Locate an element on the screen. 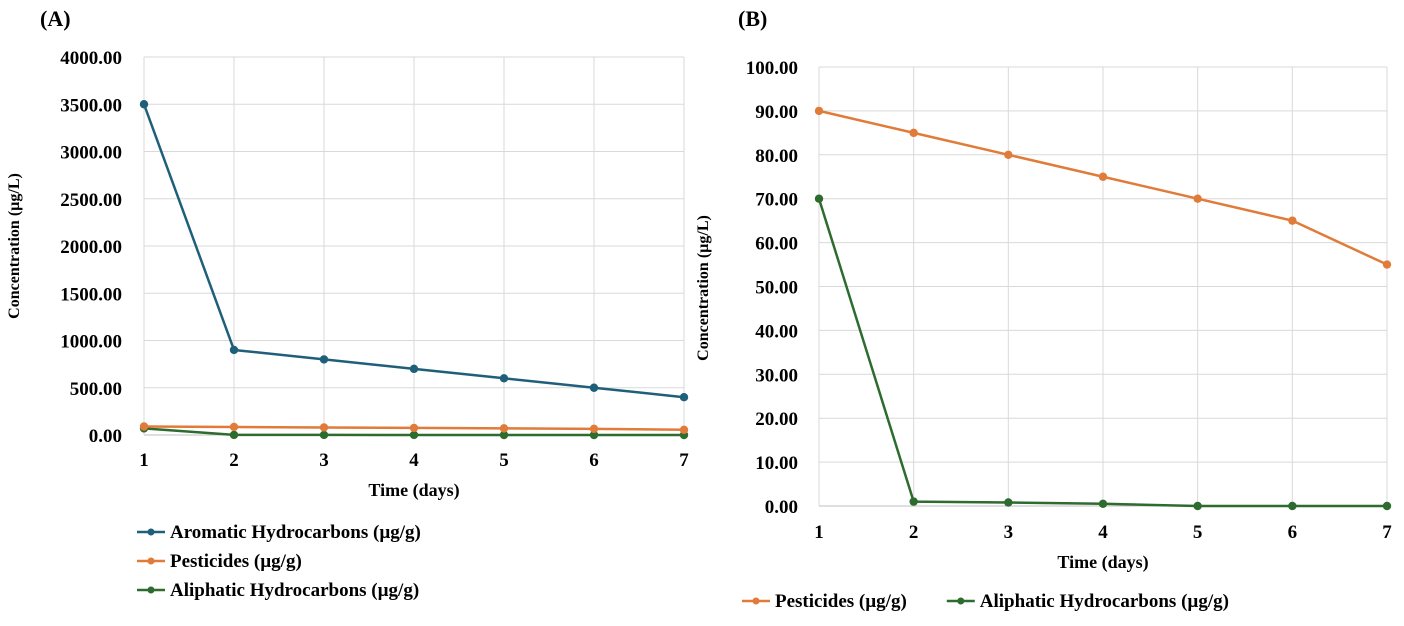 This screenshot has width=1404, height=626. chart-a-x-tick-label: 6 is located at coordinates (594, 460).